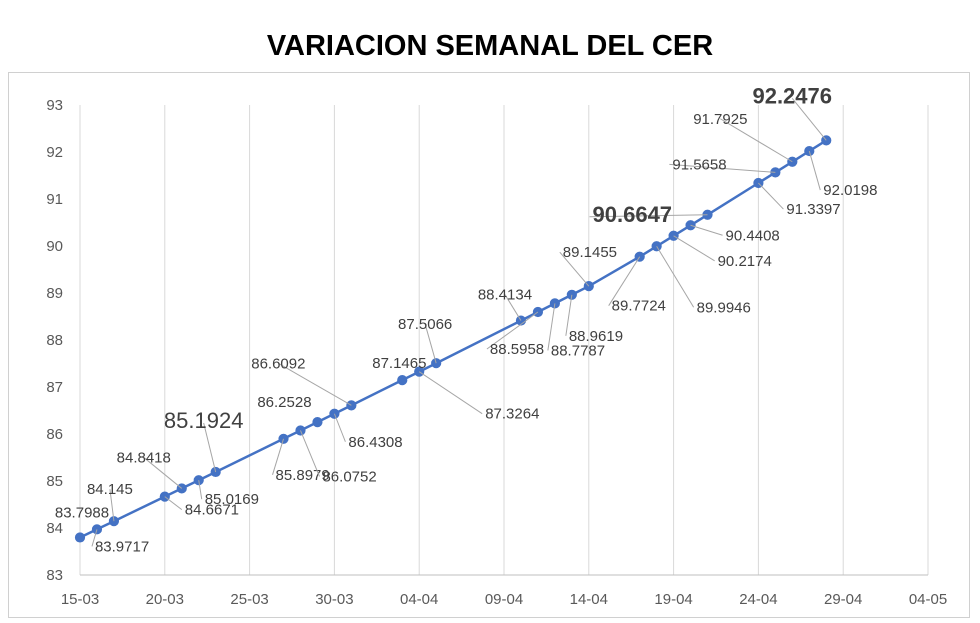  I want to click on data-label: 87.1465, so click(399, 363).